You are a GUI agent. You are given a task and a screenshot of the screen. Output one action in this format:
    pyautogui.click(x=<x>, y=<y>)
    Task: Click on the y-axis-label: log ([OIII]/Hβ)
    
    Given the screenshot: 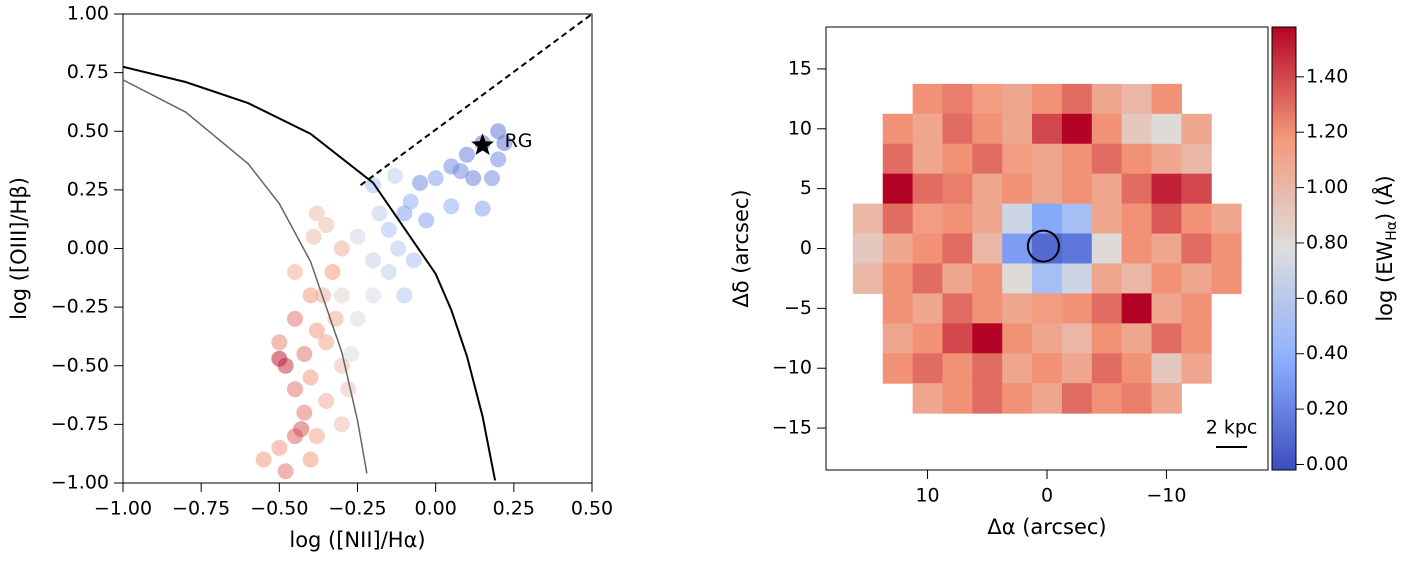 What is the action you would take?
    pyautogui.click(x=19, y=248)
    